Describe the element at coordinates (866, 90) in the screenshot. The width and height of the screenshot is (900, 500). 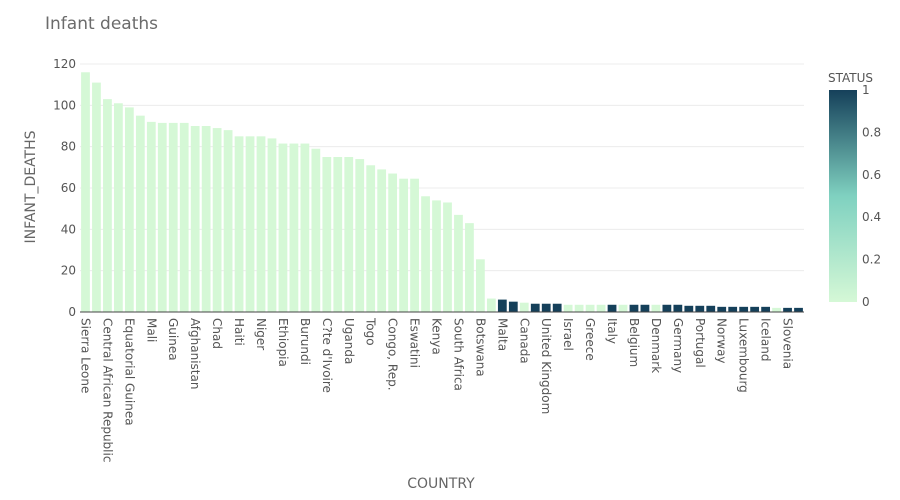
I see `colorbar-tick-label: 1` at that location.